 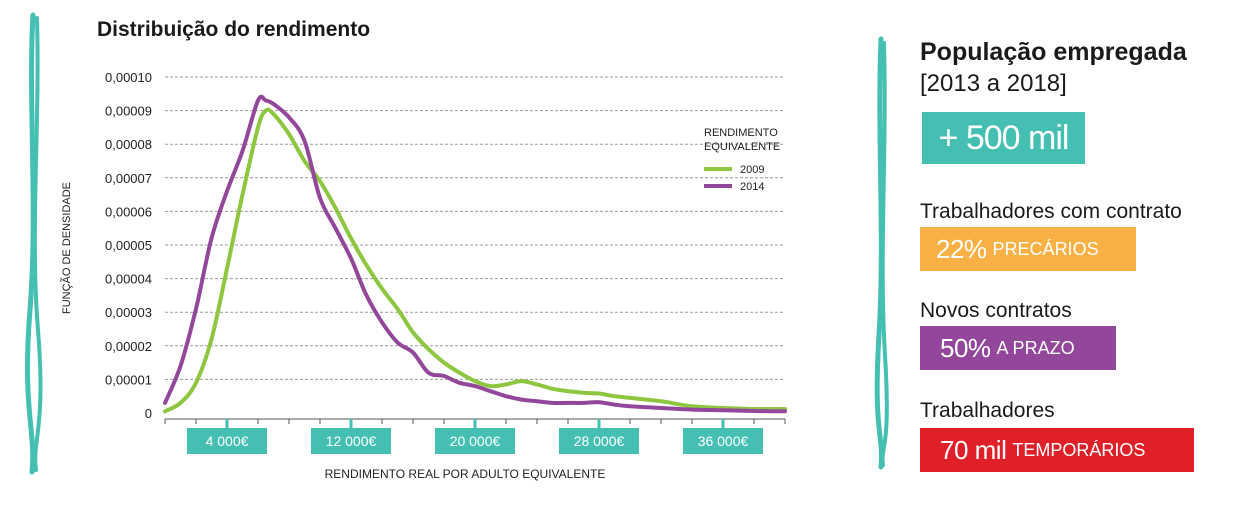 I want to click on headline-value: + 500 mil, so click(x=1004, y=137).